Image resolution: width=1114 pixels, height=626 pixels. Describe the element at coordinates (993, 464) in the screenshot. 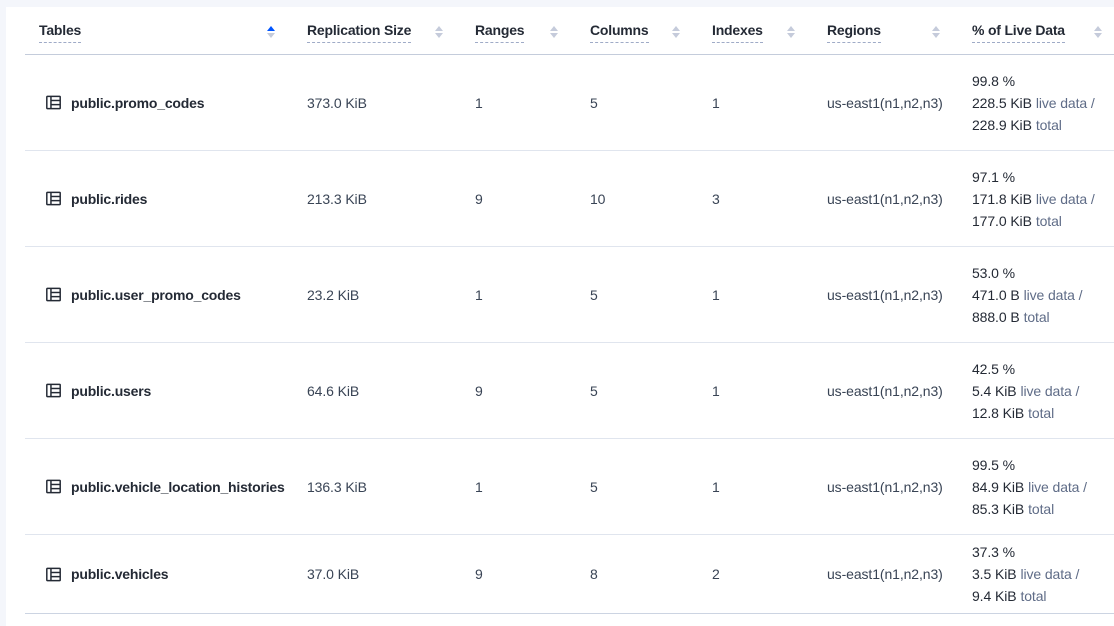

I see `live-percent: 99.5 %` at that location.